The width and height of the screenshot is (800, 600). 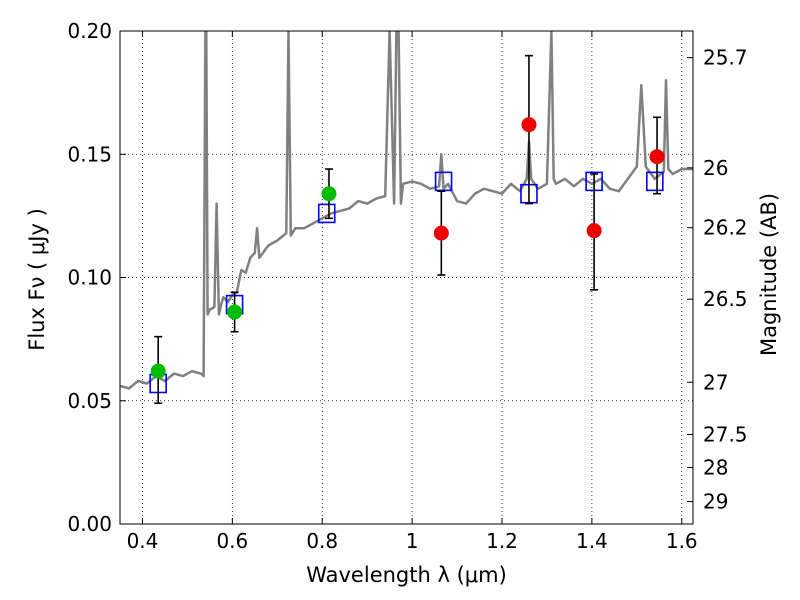 I want to click on x-tick-label: 0.6, so click(x=232, y=541).